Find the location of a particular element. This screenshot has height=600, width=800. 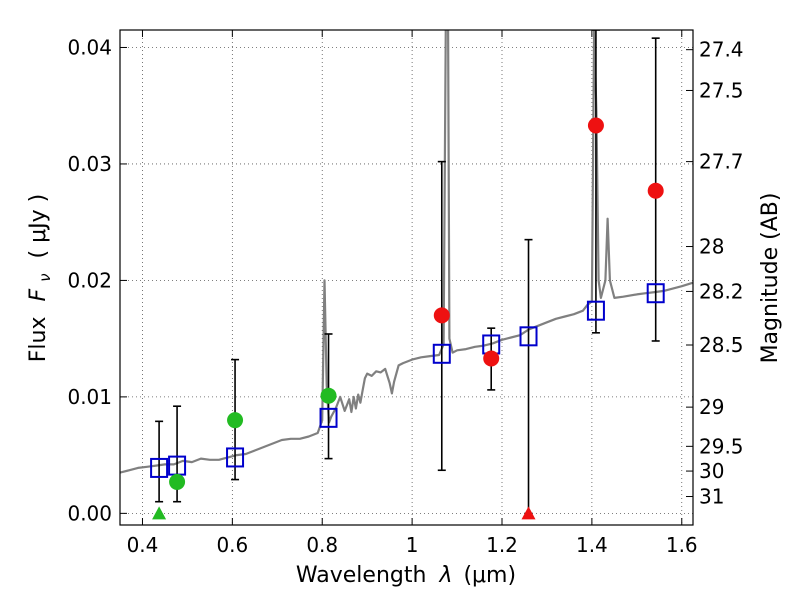

y2-axis-label: Magnitude (AB) is located at coordinates (770, 278).